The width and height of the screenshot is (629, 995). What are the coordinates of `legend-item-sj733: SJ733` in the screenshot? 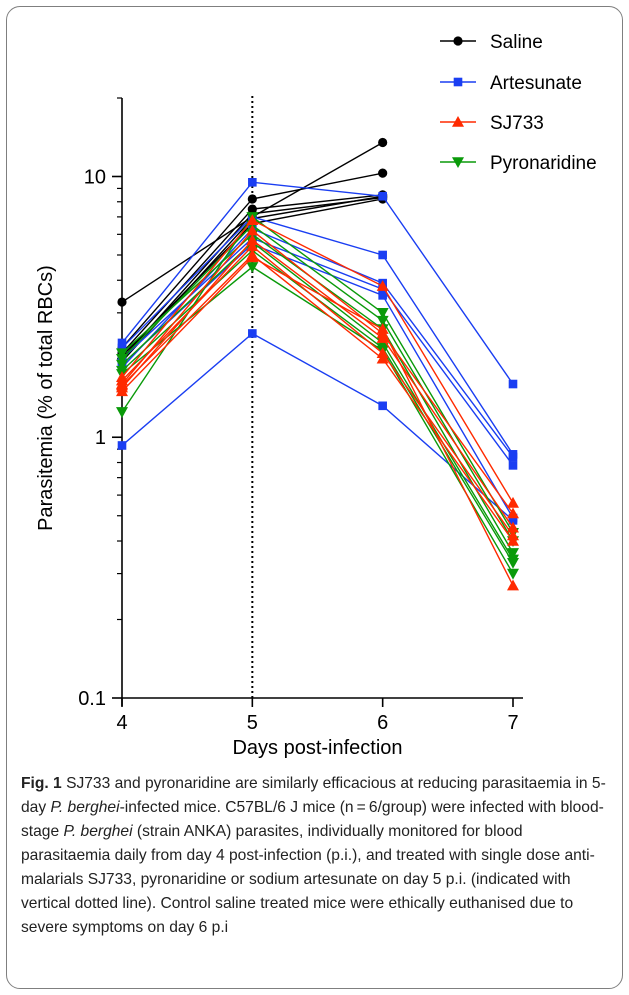 It's located at (492, 123).